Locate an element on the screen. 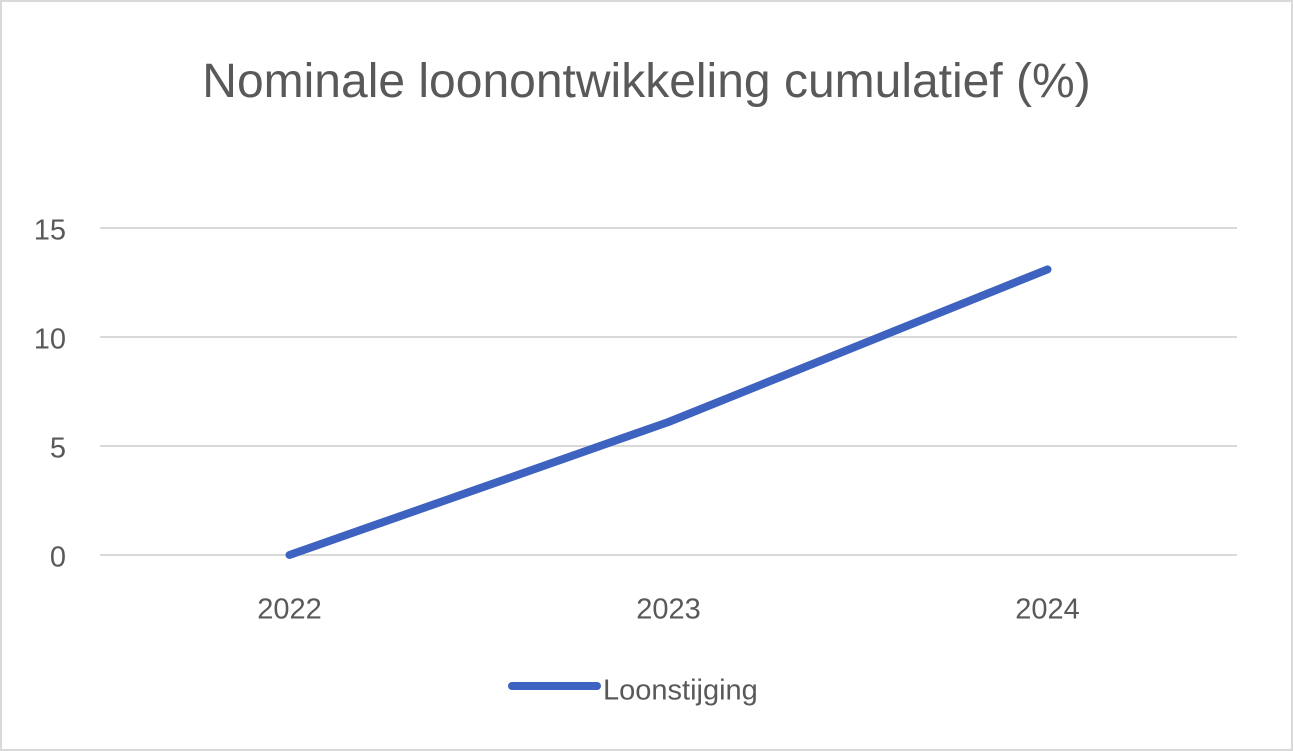 The image size is (1293, 751). x-tick-label: 2024 is located at coordinates (1047, 610).